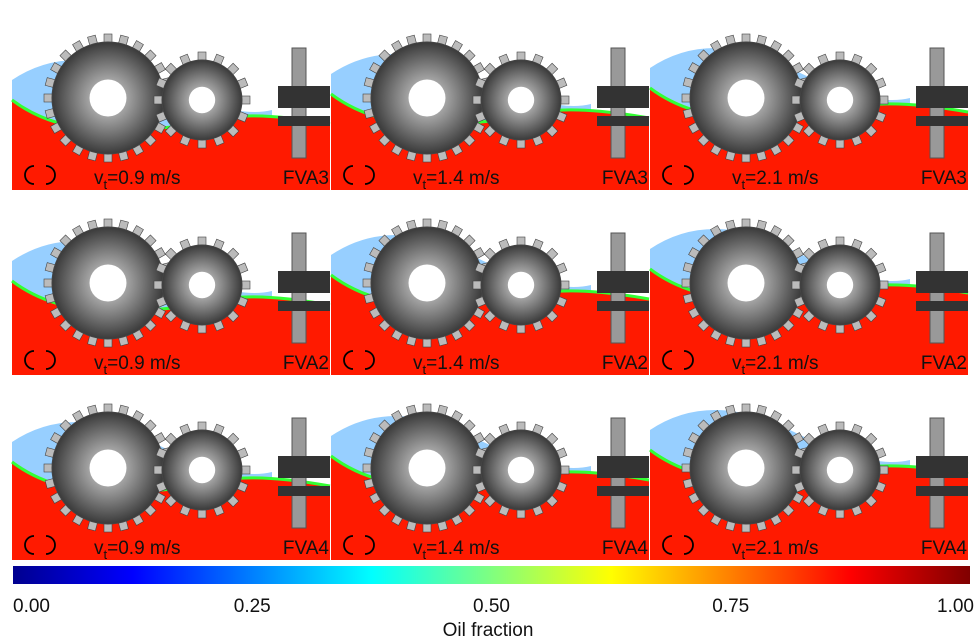  I want to click on colorbar-tick-label: 0.75, so click(730, 606).